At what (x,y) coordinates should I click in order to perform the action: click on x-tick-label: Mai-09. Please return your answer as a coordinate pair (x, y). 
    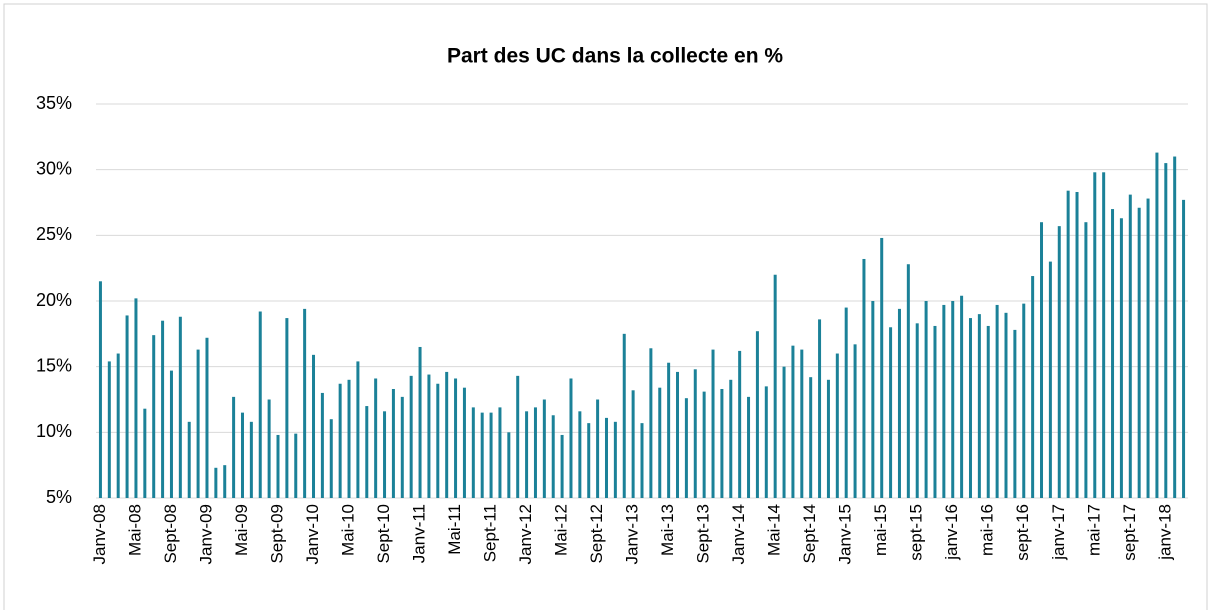
    Looking at the image, I should click on (241, 530).